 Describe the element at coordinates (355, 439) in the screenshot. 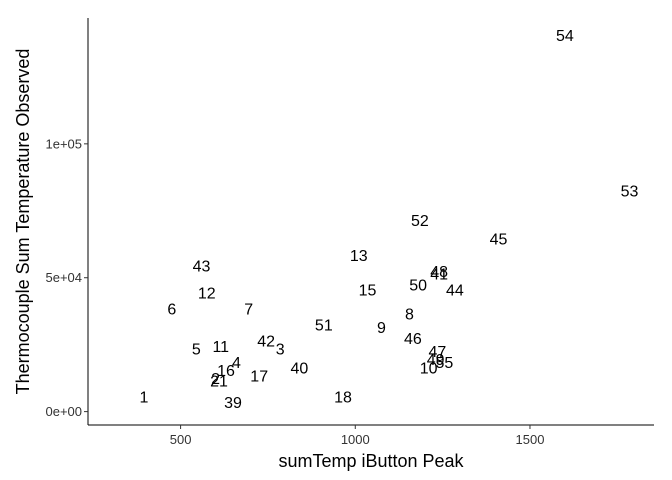

I see `x-tick-label: 1000` at that location.